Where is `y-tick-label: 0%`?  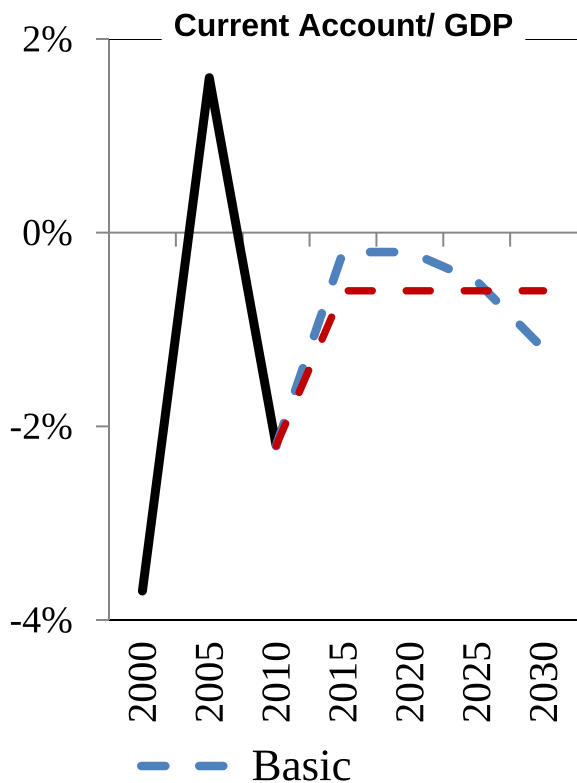
y-tick-label: 0% is located at coordinates (48, 233).